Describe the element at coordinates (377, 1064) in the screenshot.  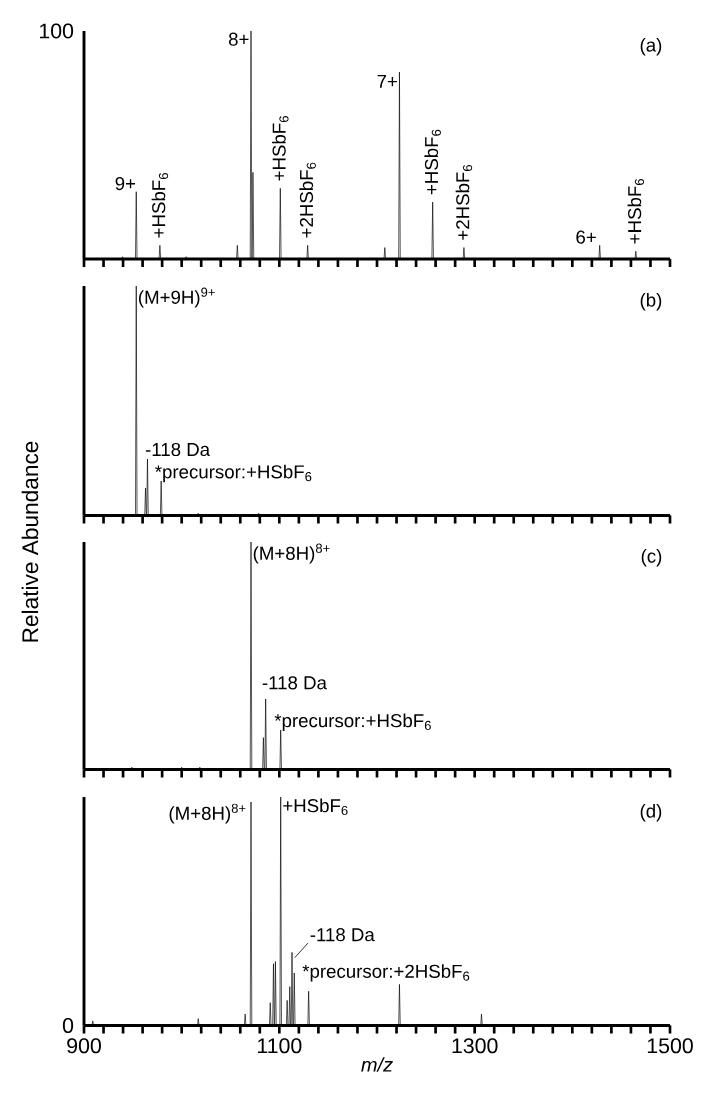
I see `x-axis-title: m/z` at that location.